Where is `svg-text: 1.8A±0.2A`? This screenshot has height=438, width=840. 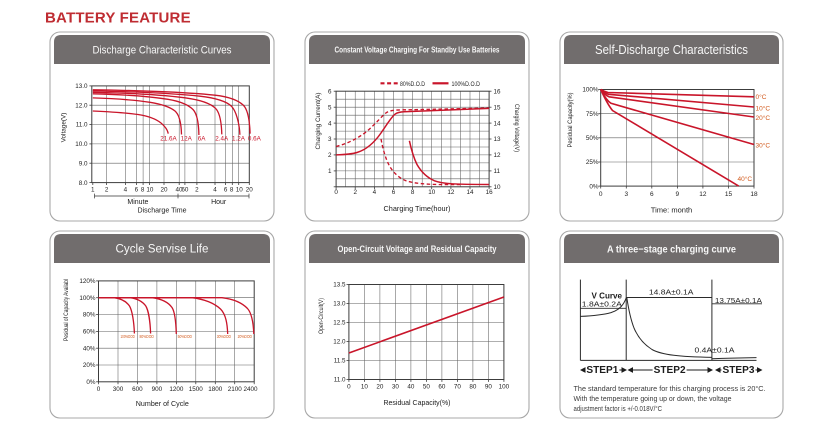
svg-text: 1.8A±0.2A is located at coordinates (602, 304).